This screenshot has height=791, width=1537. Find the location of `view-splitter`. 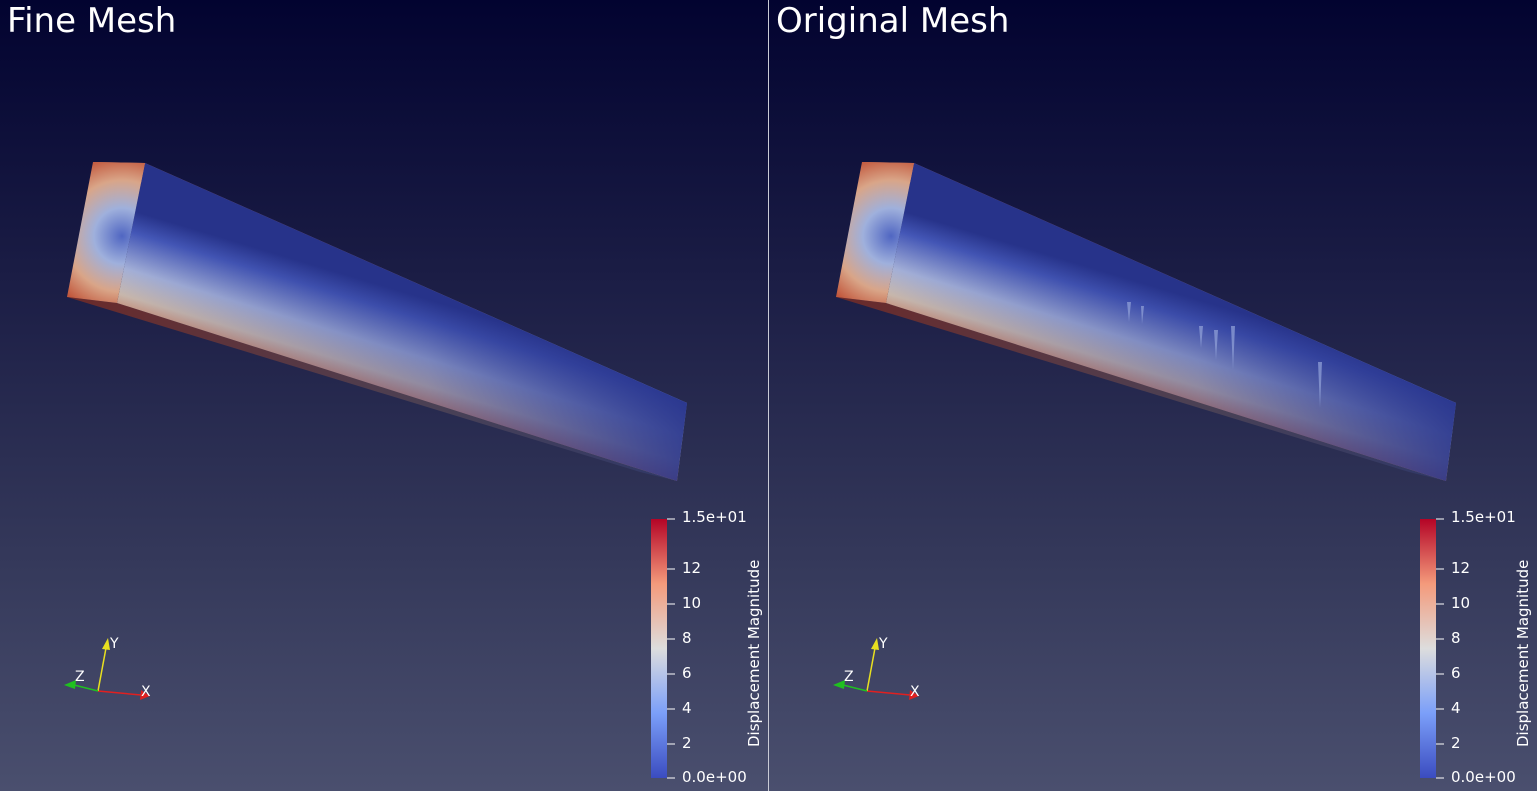

view-splitter is located at coordinates (768, 395).